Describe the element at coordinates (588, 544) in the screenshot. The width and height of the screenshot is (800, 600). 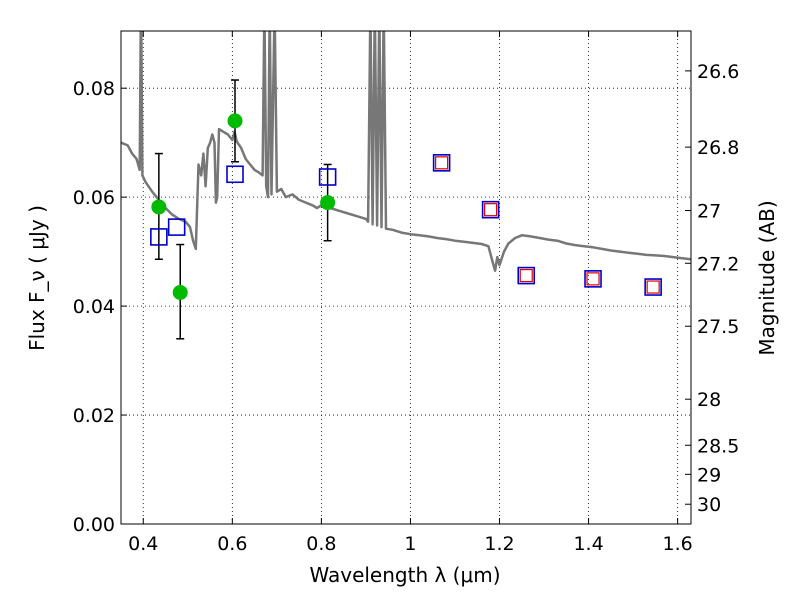
I see `x-tick-label: 1.4` at that location.